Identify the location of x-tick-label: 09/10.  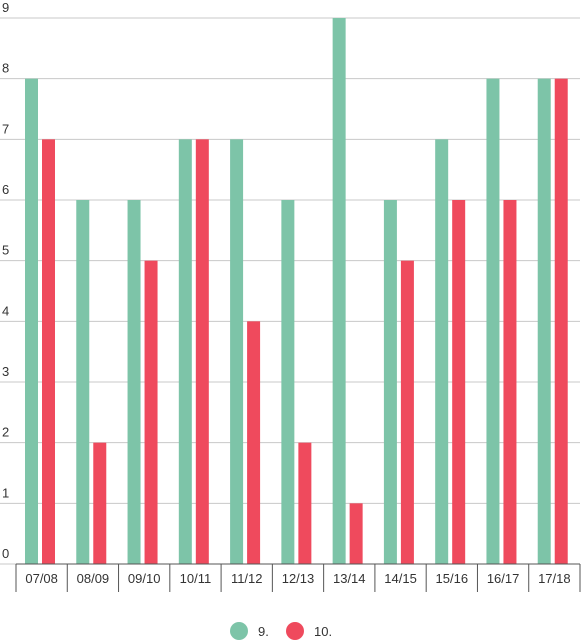
(144, 578).